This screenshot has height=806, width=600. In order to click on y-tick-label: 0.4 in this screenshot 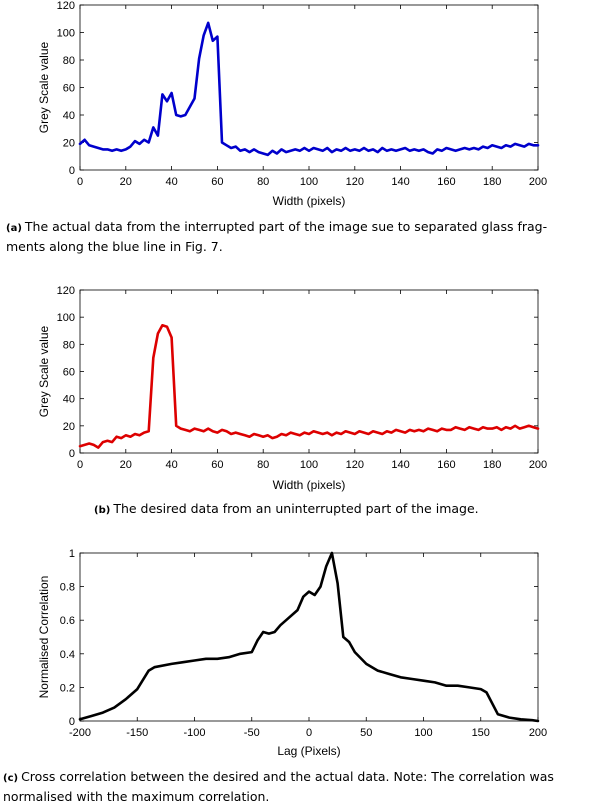, I will do `click(67, 655)`.